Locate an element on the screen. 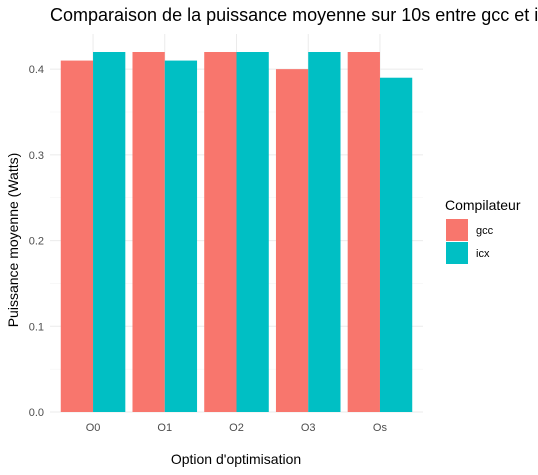 The width and height of the screenshot is (538, 475). y-tick-label: 0.1 is located at coordinates (36, 327).